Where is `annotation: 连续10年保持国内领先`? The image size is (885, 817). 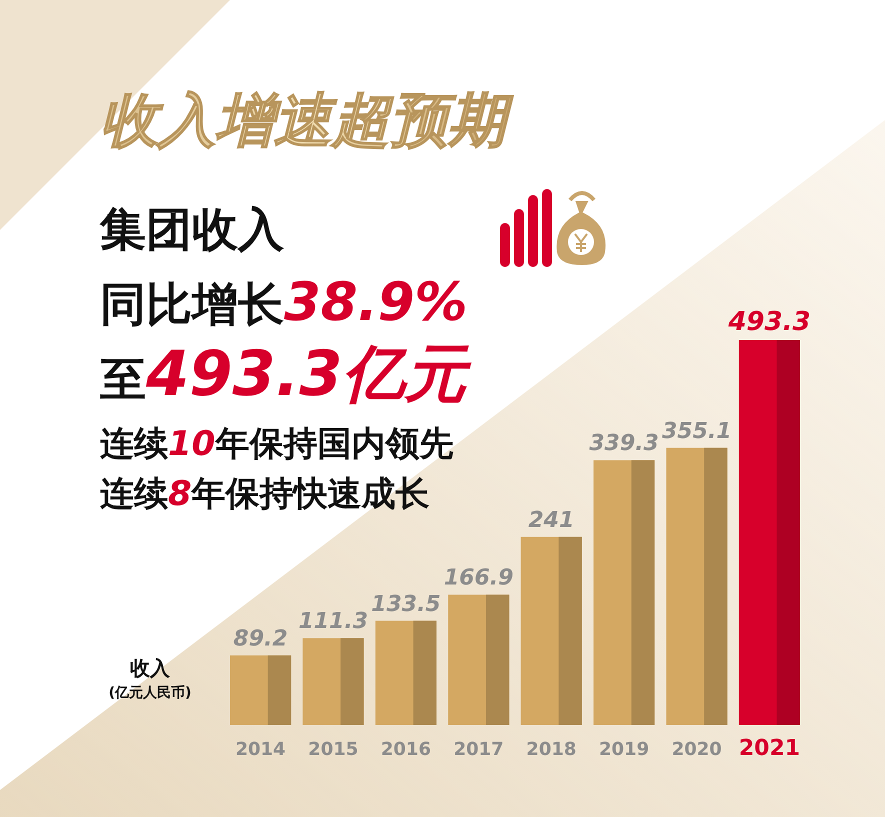 annotation: 连续10年保持国内领先 is located at coordinates (277, 444).